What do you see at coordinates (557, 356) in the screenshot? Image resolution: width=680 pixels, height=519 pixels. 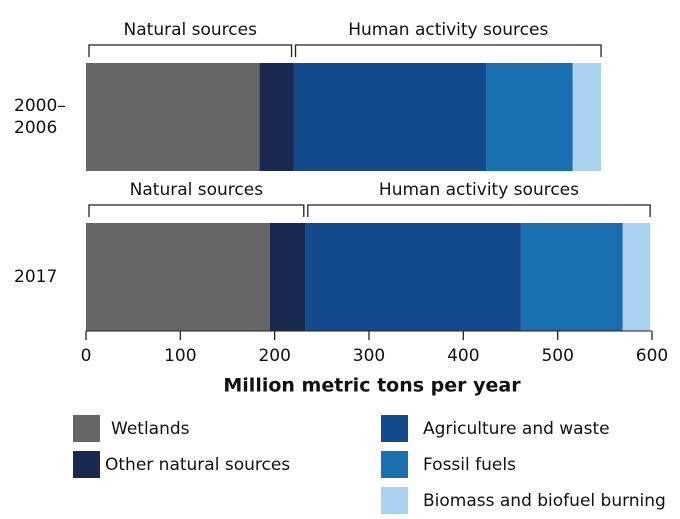 I see `x-tick-label: 500` at bounding box center [557, 356].